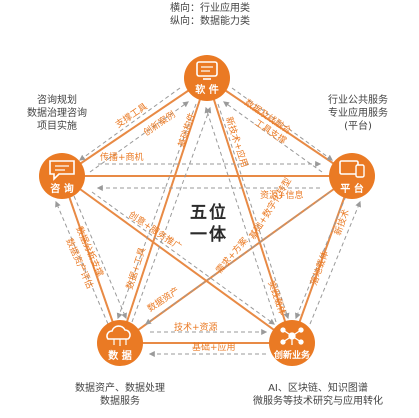 The image size is (419, 418). What do you see at coordinates (206, 89) in the screenshot?
I see `node-label-software: 软 件` at bounding box center [206, 89].